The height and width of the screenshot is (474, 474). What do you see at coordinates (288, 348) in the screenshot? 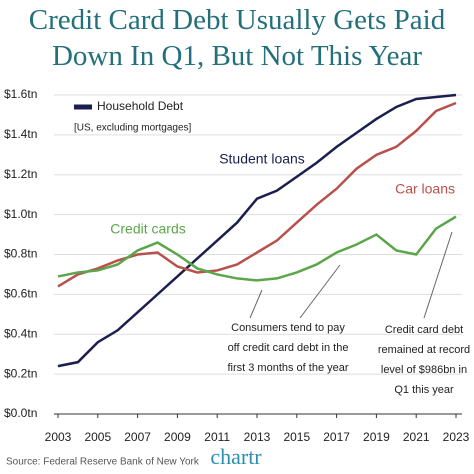
I see `annotation: off credit card debt in the` at bounding box center [288, 348].